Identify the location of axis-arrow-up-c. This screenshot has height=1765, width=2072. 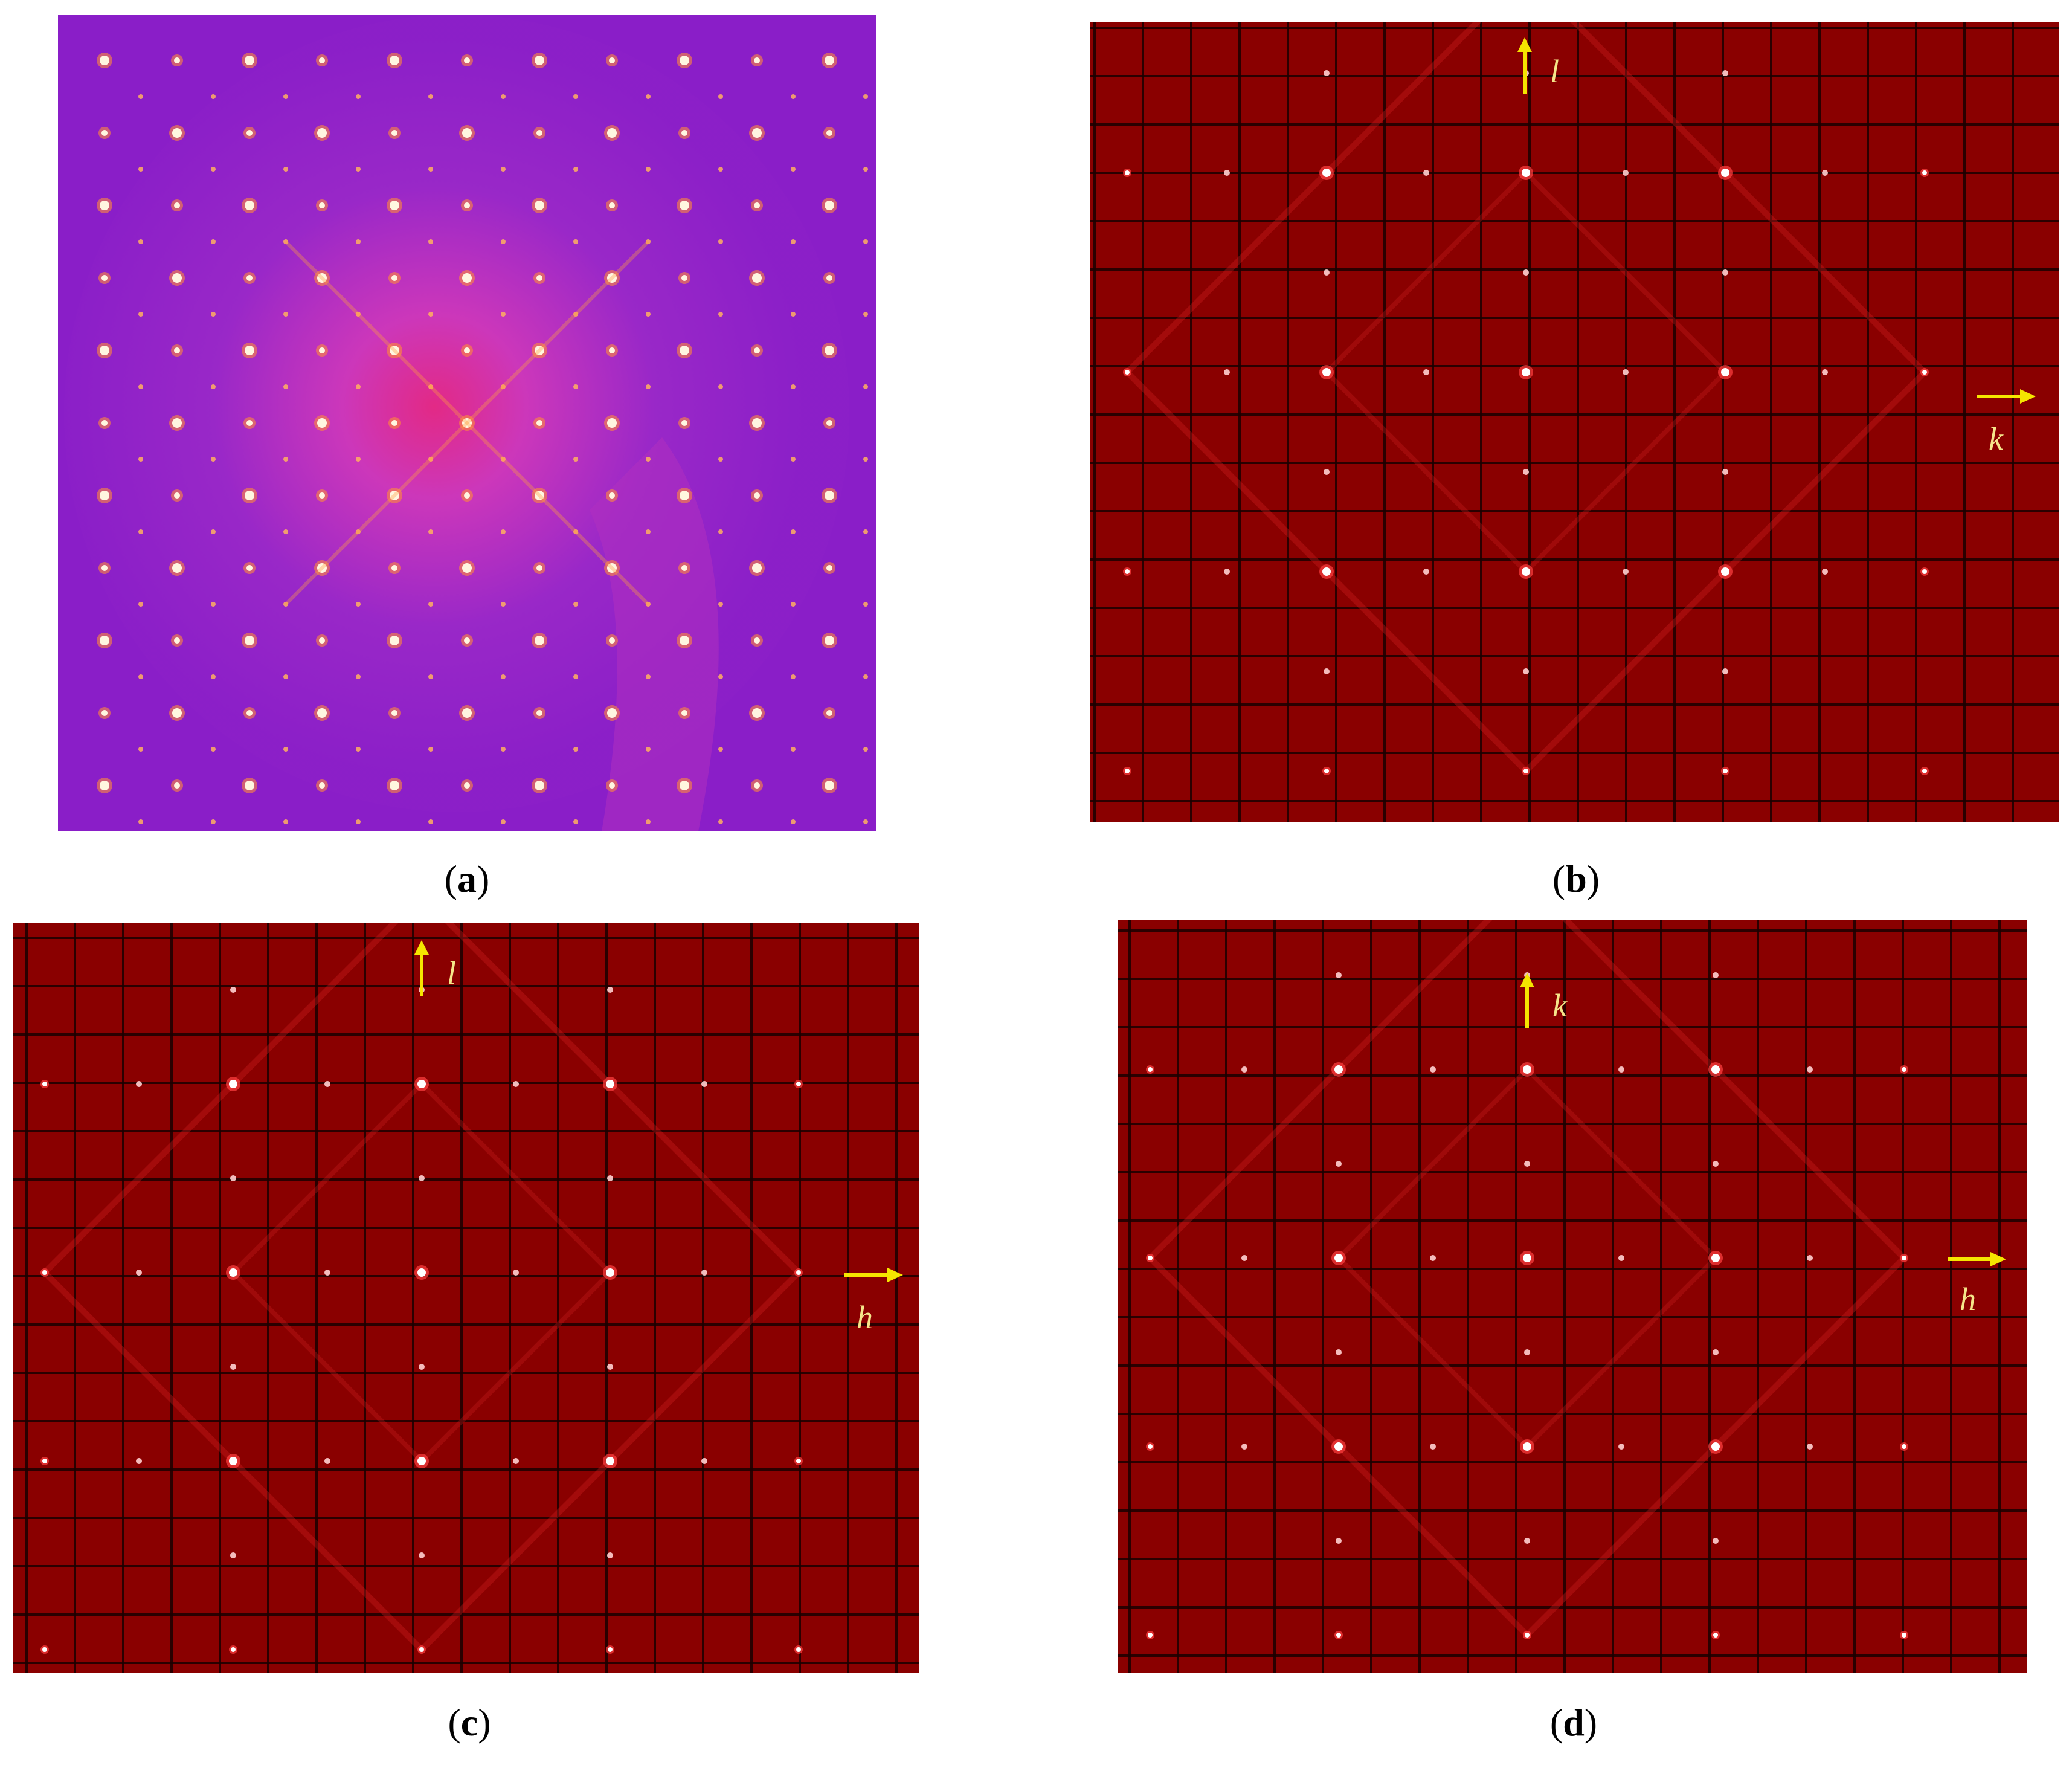
(422, 968).